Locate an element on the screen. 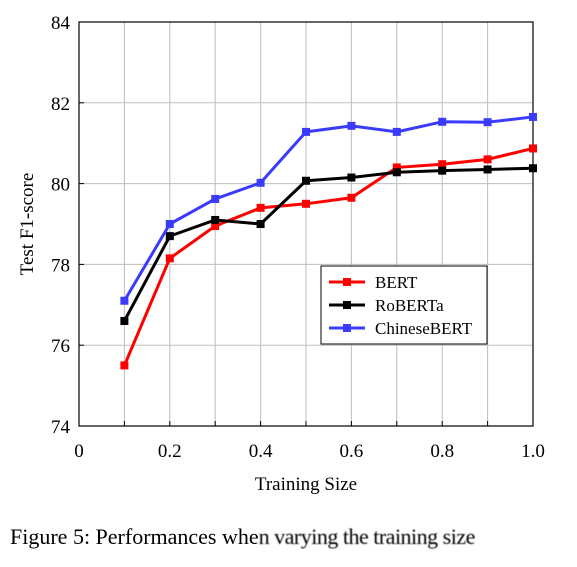  x-tick-label: 0 is located at coordinates (79, 451).